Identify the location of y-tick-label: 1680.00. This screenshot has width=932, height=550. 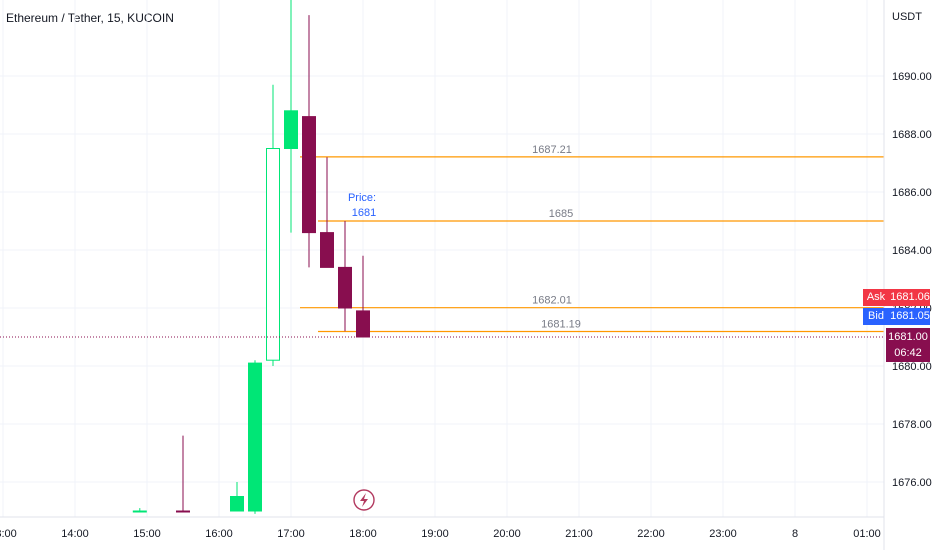
(912, 367).